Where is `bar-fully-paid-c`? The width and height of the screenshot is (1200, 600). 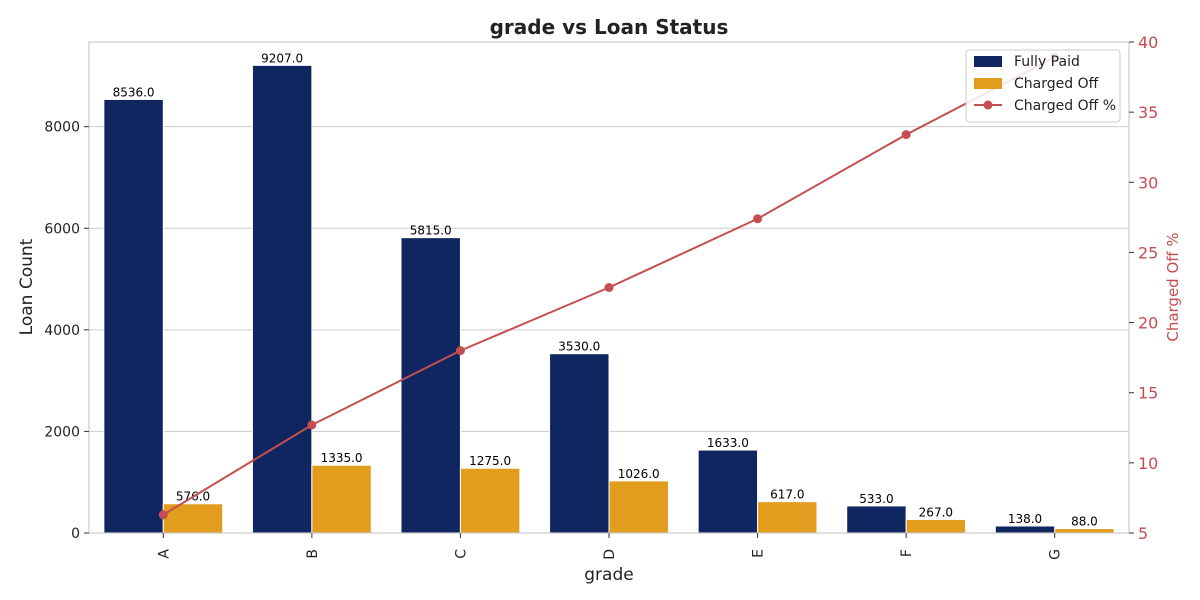 bar-fully-paid-c is located at coordinates (430, 385).